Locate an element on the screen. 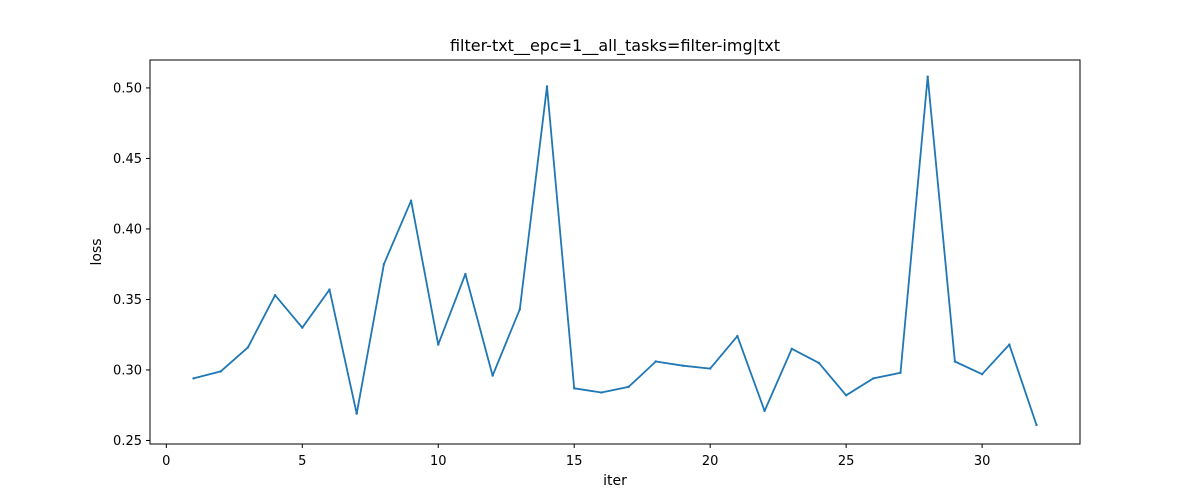 The image size is (1200, 500). x-tick-label: 20 is located at coordinates (710, 461).